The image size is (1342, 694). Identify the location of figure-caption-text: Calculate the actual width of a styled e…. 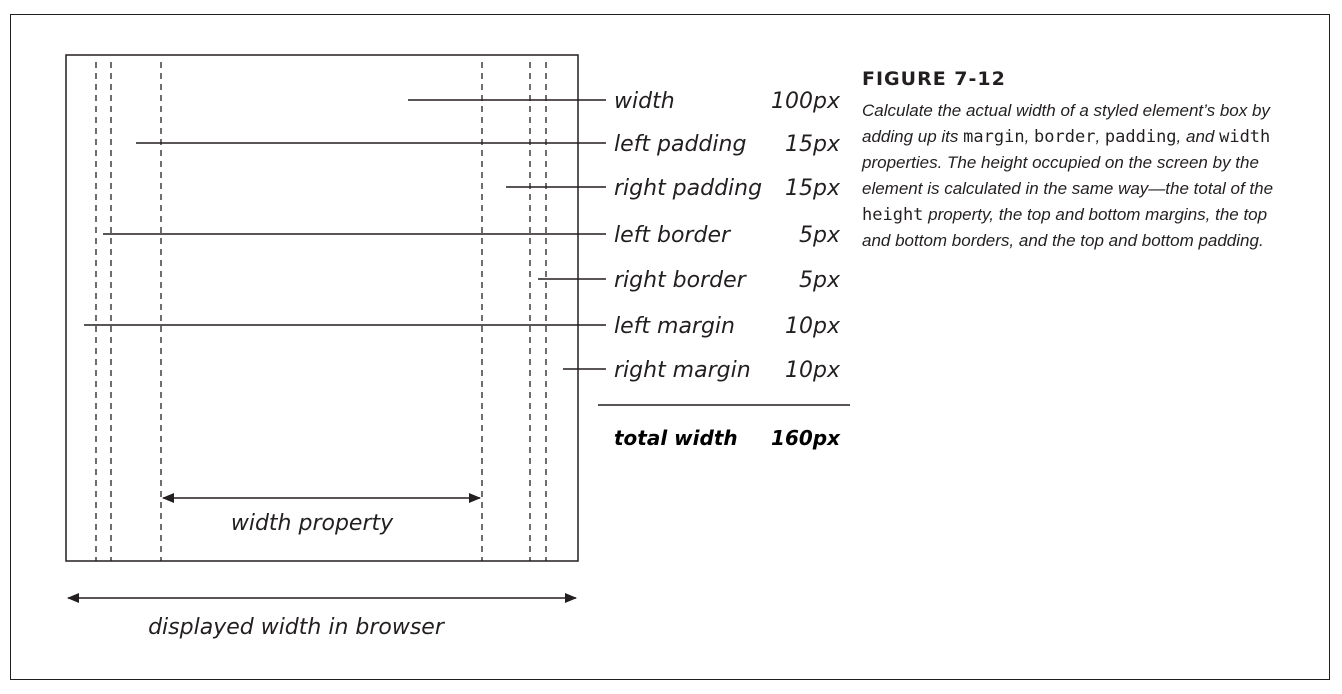
(1077, 176).